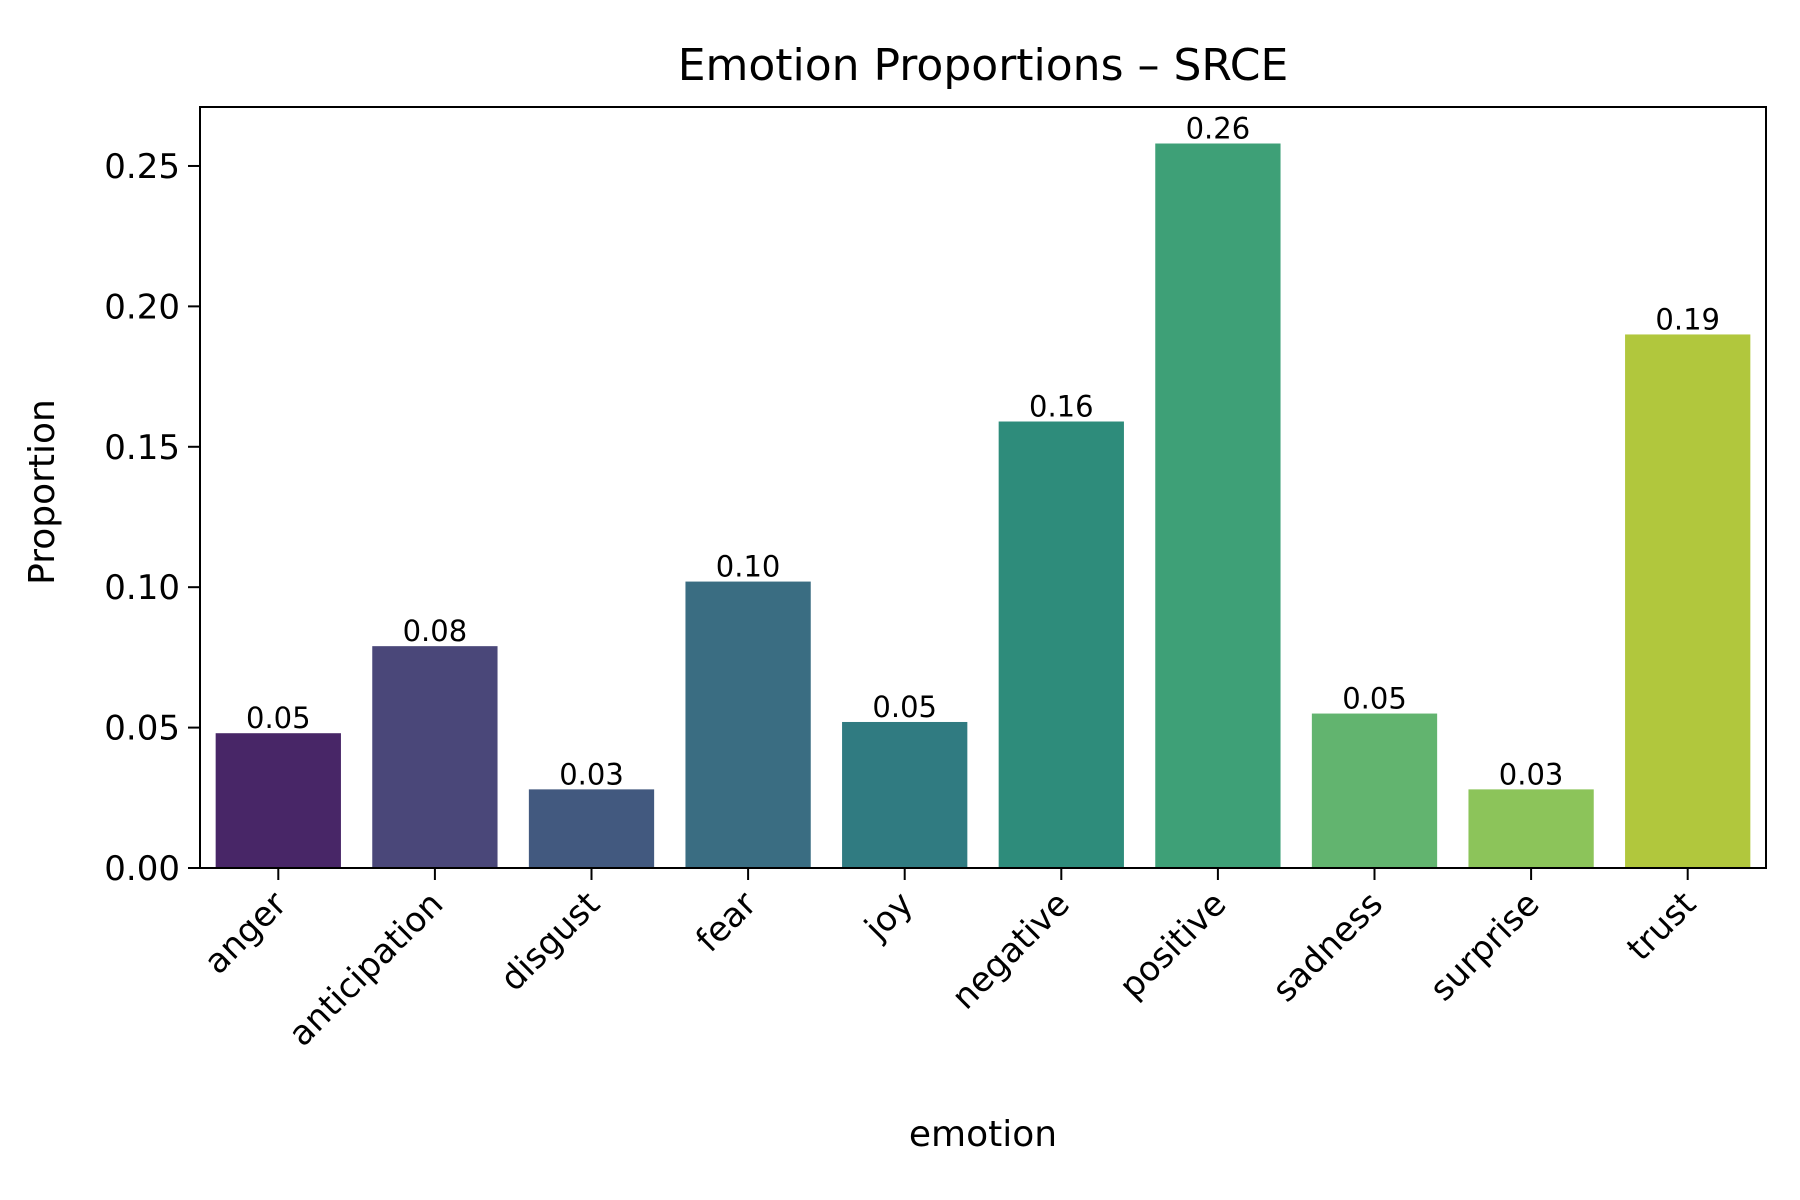  Describe the element at coordinates (905, 794) in the screenshot. I see `bar-joy` at that location.